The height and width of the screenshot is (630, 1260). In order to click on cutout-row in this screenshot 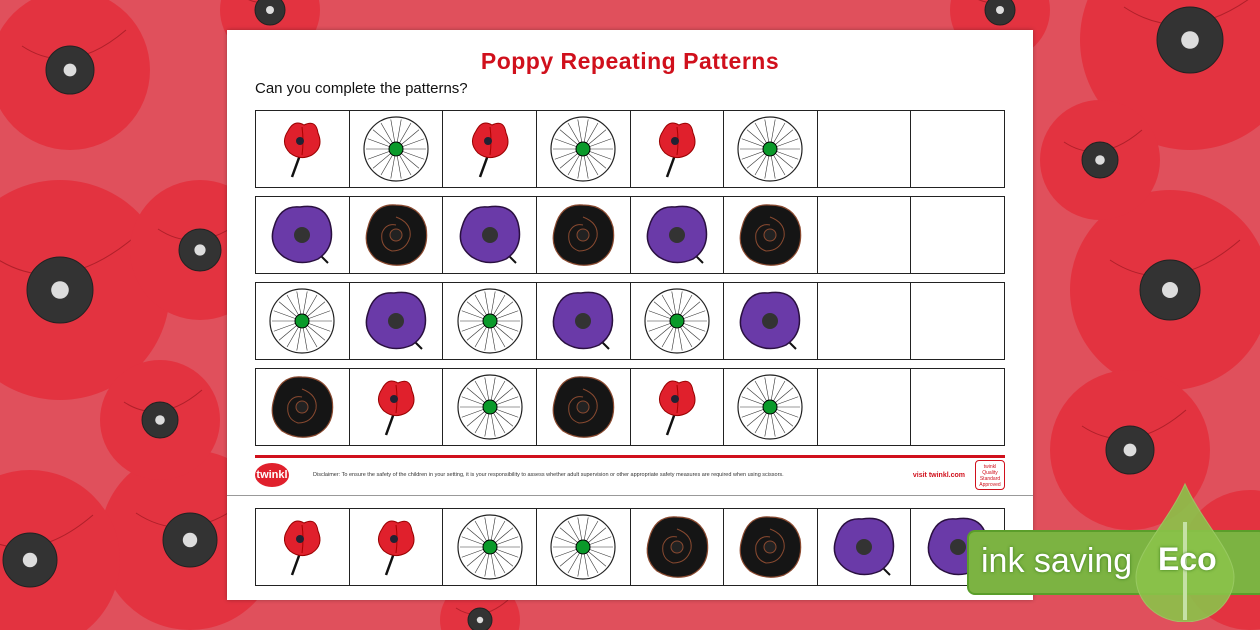, I will do `click(630, 547)`.